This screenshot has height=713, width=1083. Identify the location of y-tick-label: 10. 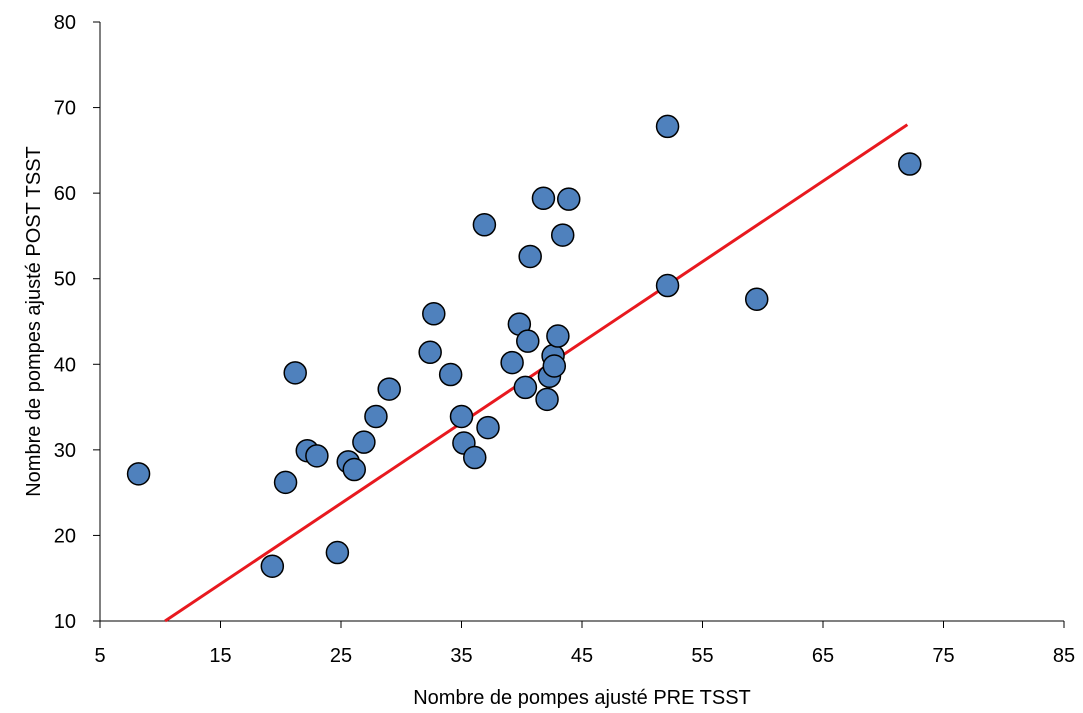
(65, 622).